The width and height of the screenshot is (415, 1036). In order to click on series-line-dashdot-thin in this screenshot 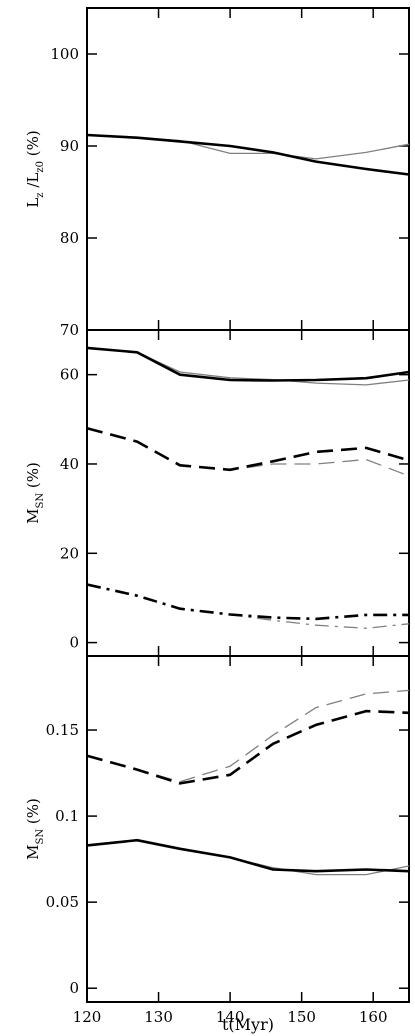, I will do `click(248, 606)`.